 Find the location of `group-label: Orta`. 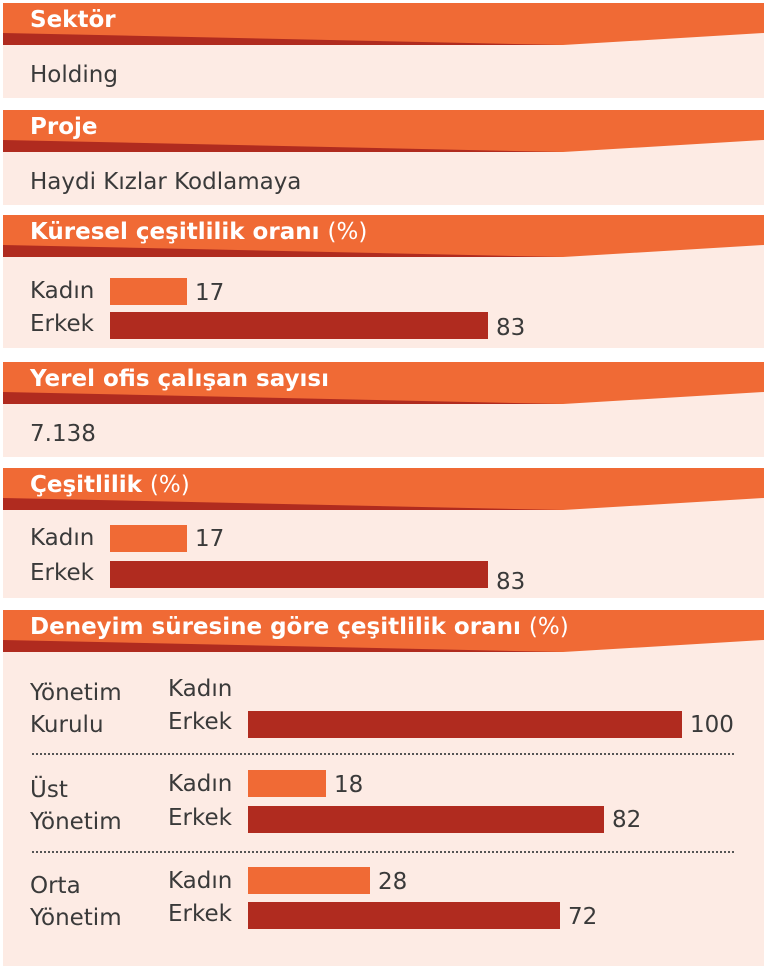

group-label: Orta is located at coordinates (55, 886).